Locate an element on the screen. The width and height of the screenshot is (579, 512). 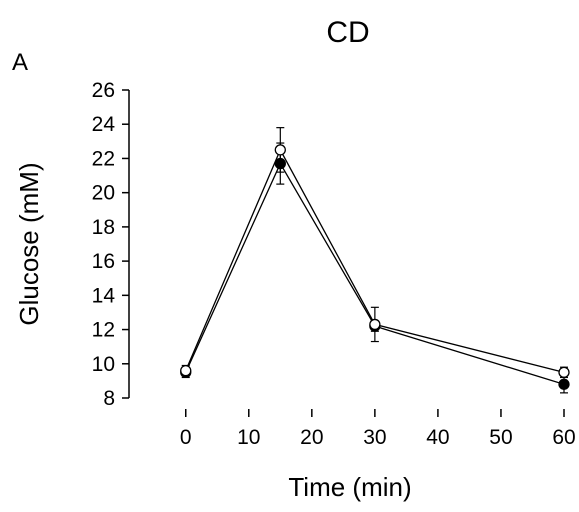
y-tick-label: 16 is located at coordinates (103, 261).